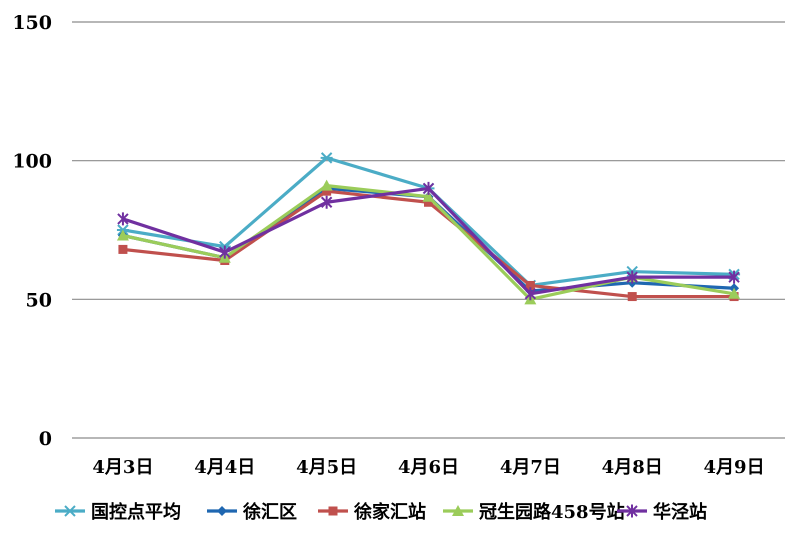  I want to click on x-tick-label: 4月7日, so click(530, 467).